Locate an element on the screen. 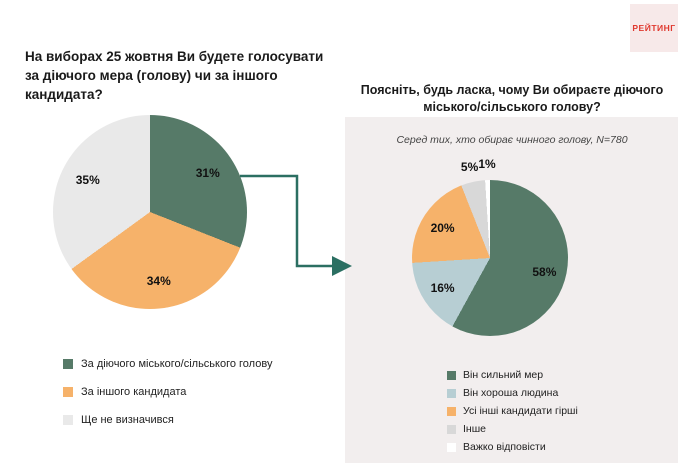 This screenshot has height=475, width=690. legend-label: Важко відповісти is located at coordinates (504, 447).